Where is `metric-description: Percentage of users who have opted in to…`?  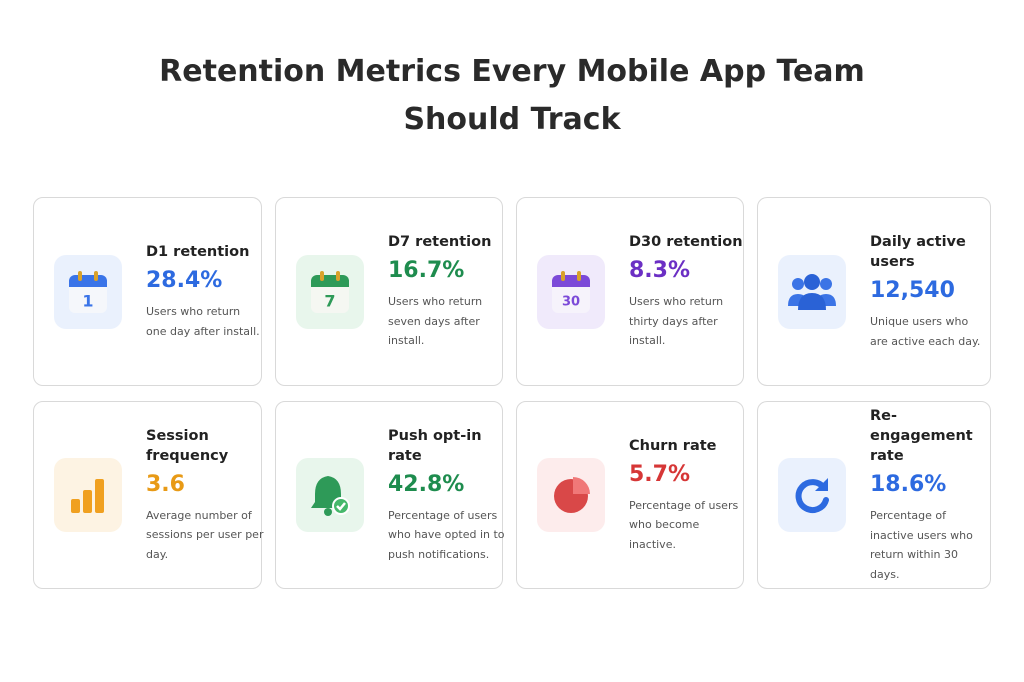
metric-description: Percentage of users who have opted in to… is located at coordinates (446, 534).